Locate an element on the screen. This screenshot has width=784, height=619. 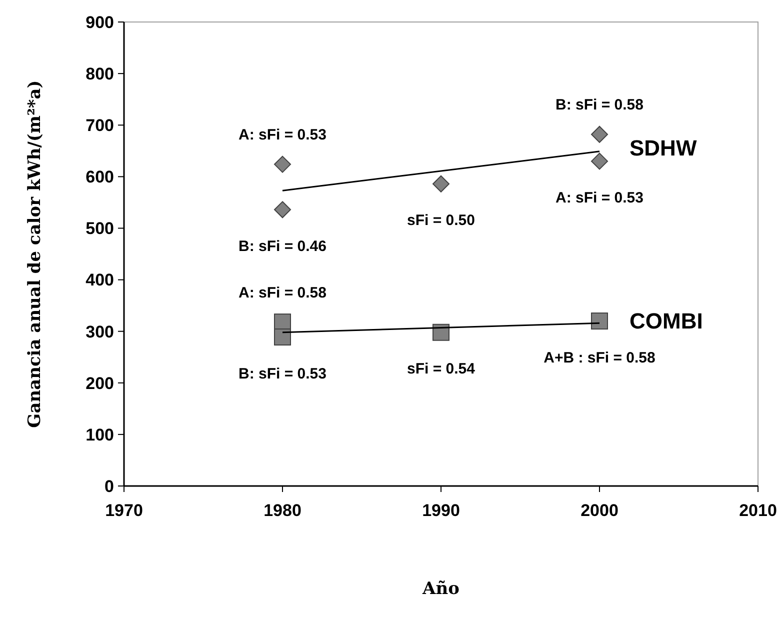
x-axis-title: Año is located at coordinates (441, 589).